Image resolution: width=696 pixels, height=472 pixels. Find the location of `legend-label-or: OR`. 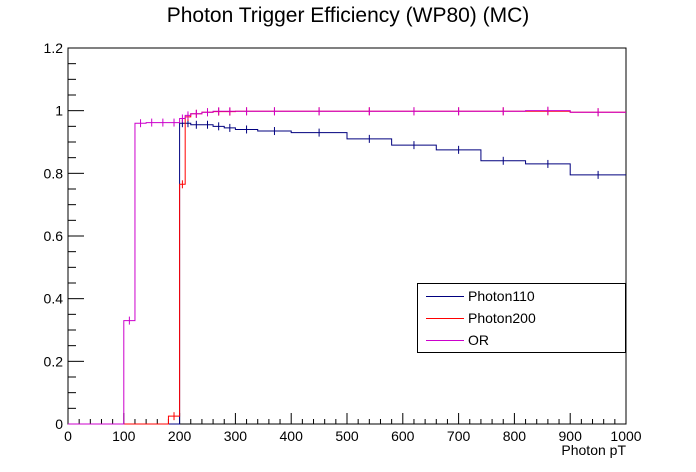

legend-label-or: OR is located at coordinates (478, 340).